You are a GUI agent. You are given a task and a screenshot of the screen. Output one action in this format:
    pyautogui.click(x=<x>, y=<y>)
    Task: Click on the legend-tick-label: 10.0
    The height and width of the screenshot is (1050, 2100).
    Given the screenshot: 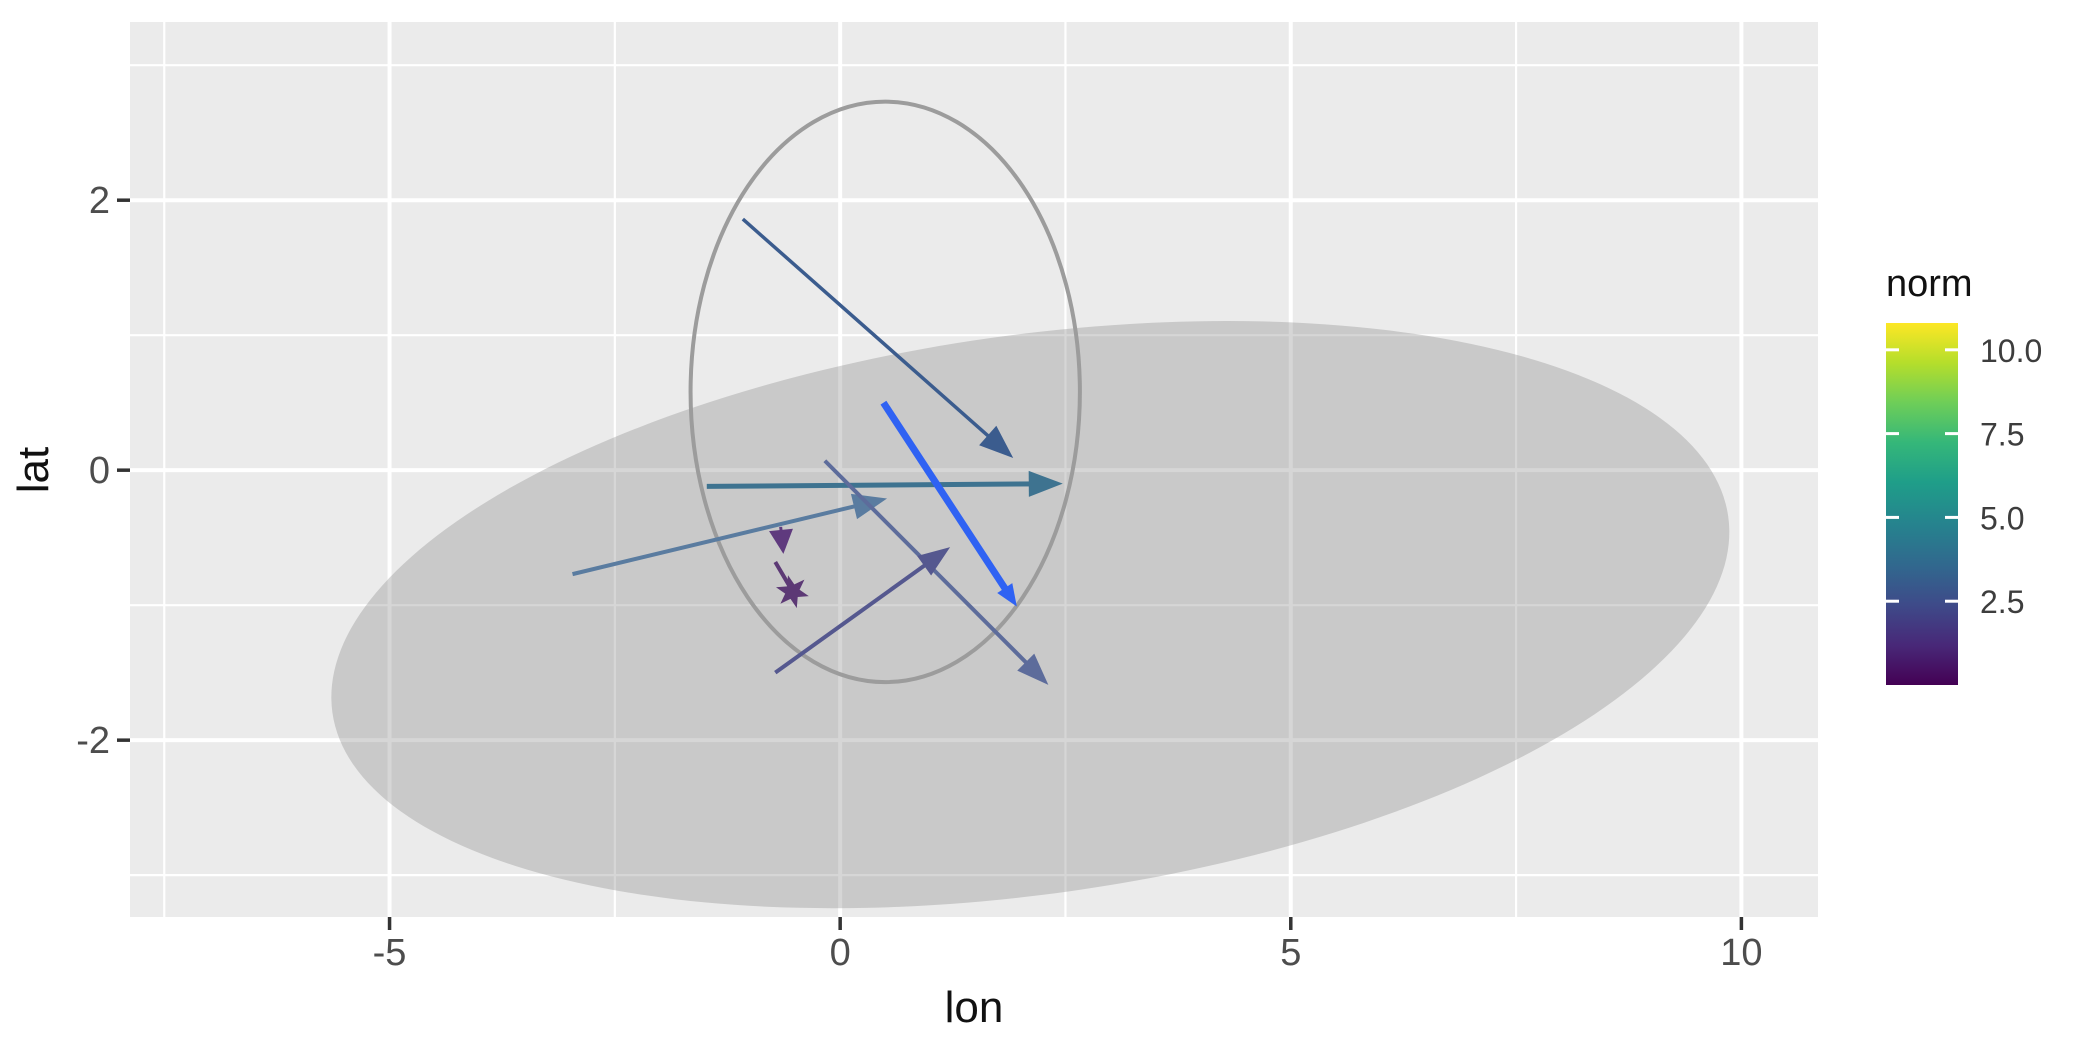 What is the action you would take?
    pyautogui.click(x=2011, y=351)
    